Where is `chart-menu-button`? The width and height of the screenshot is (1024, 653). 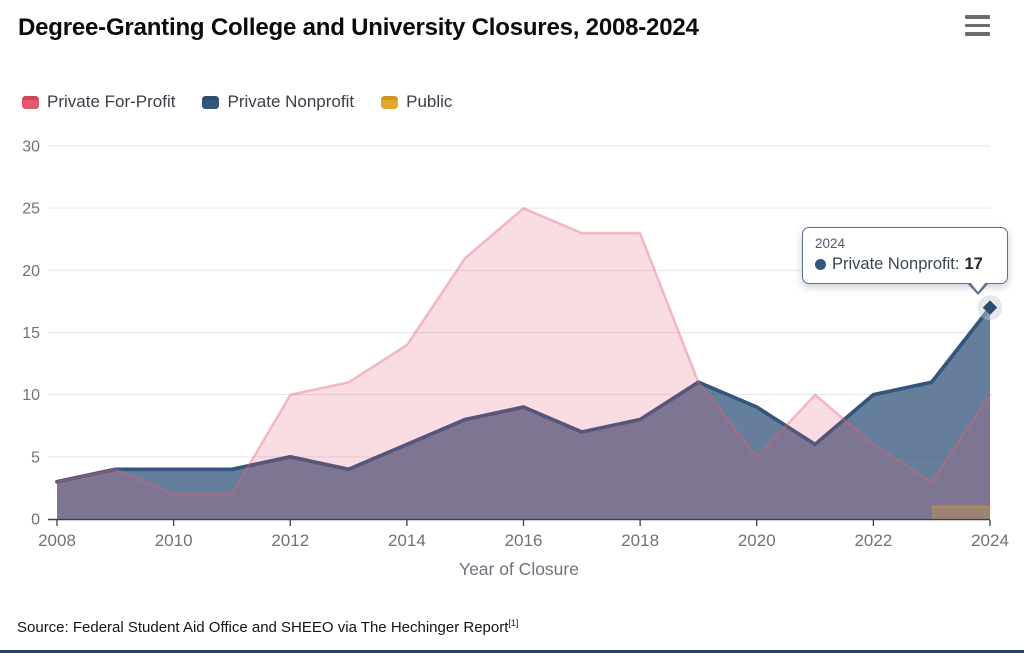
chart-menu-button is located at coordinates (978, 25).